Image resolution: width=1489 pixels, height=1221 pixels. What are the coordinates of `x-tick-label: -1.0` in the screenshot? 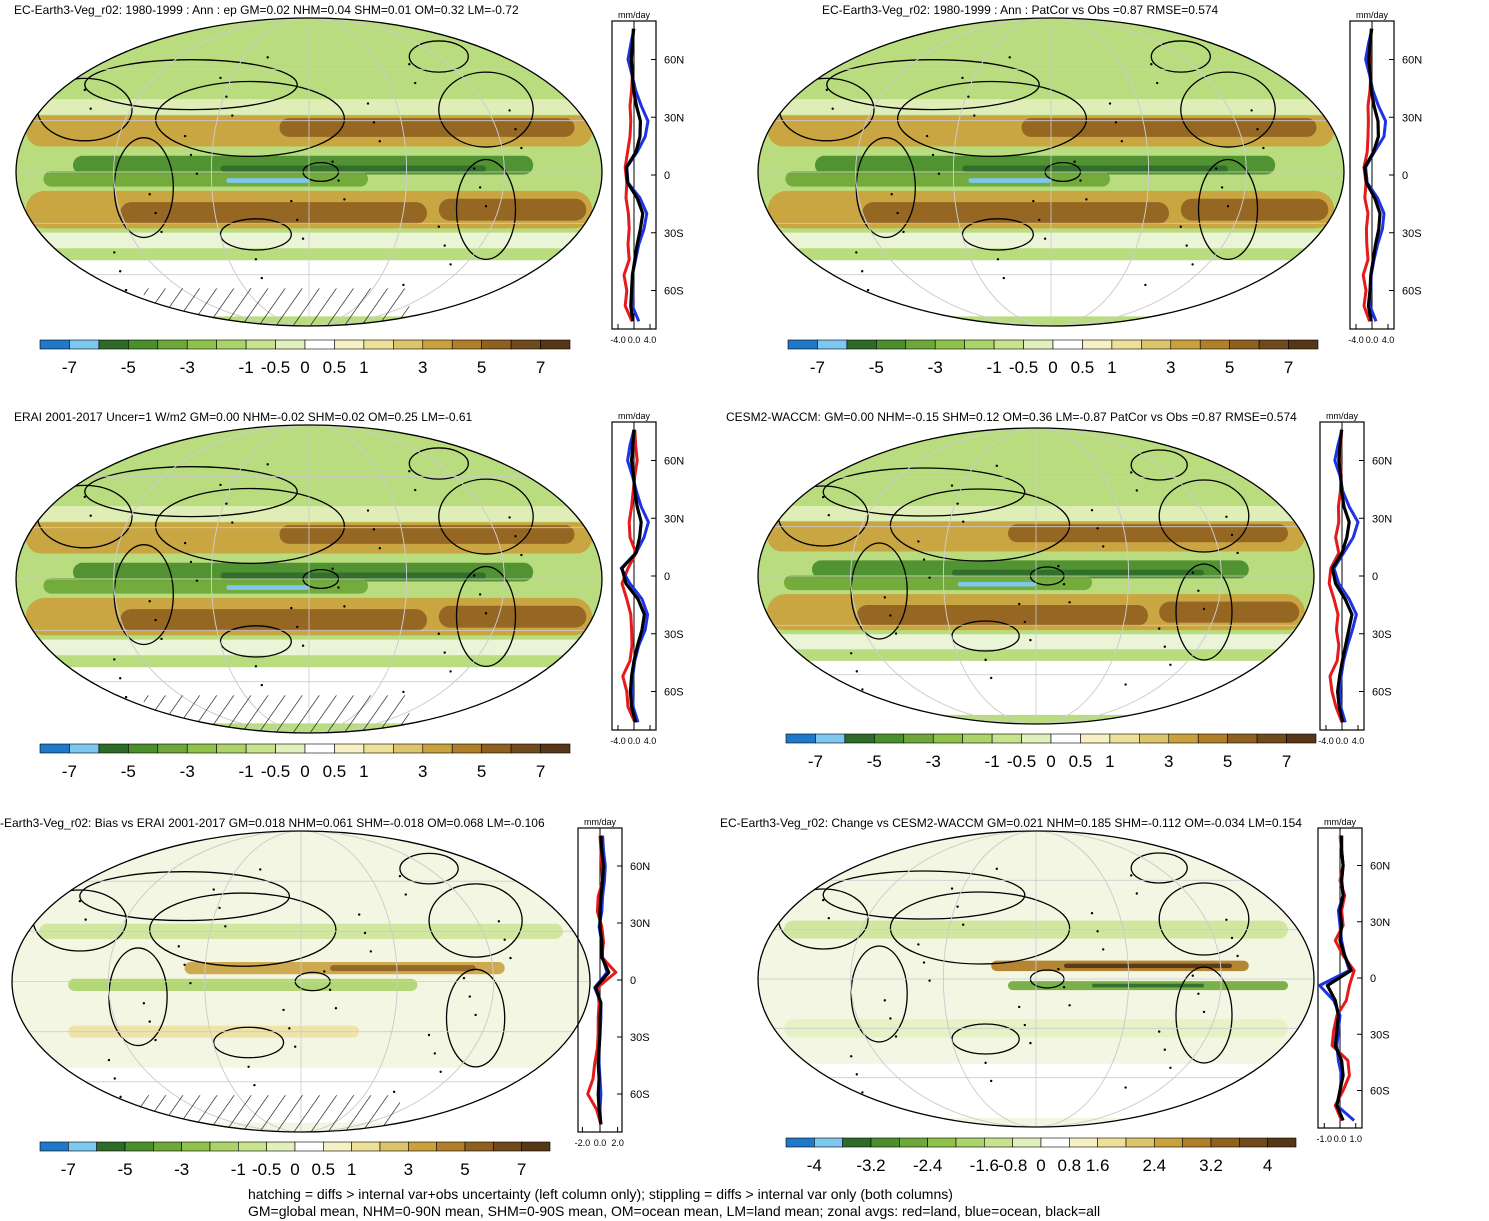 It's located at (1325, 1139).